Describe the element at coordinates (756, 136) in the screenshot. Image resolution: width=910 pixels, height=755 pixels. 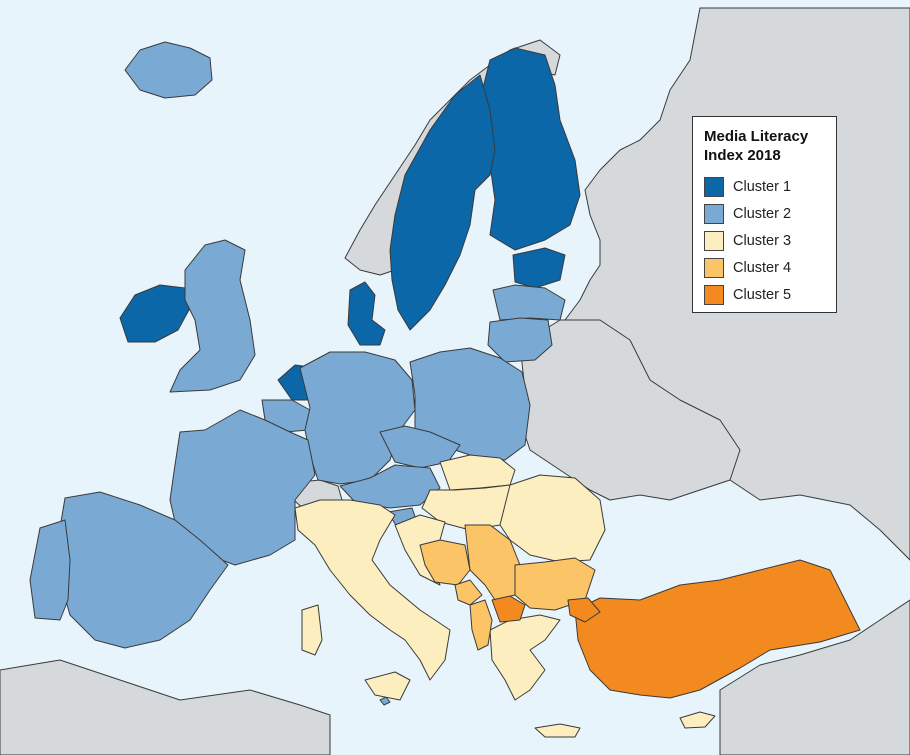
I see `legend-title-line1: Media Literacy` at that location.